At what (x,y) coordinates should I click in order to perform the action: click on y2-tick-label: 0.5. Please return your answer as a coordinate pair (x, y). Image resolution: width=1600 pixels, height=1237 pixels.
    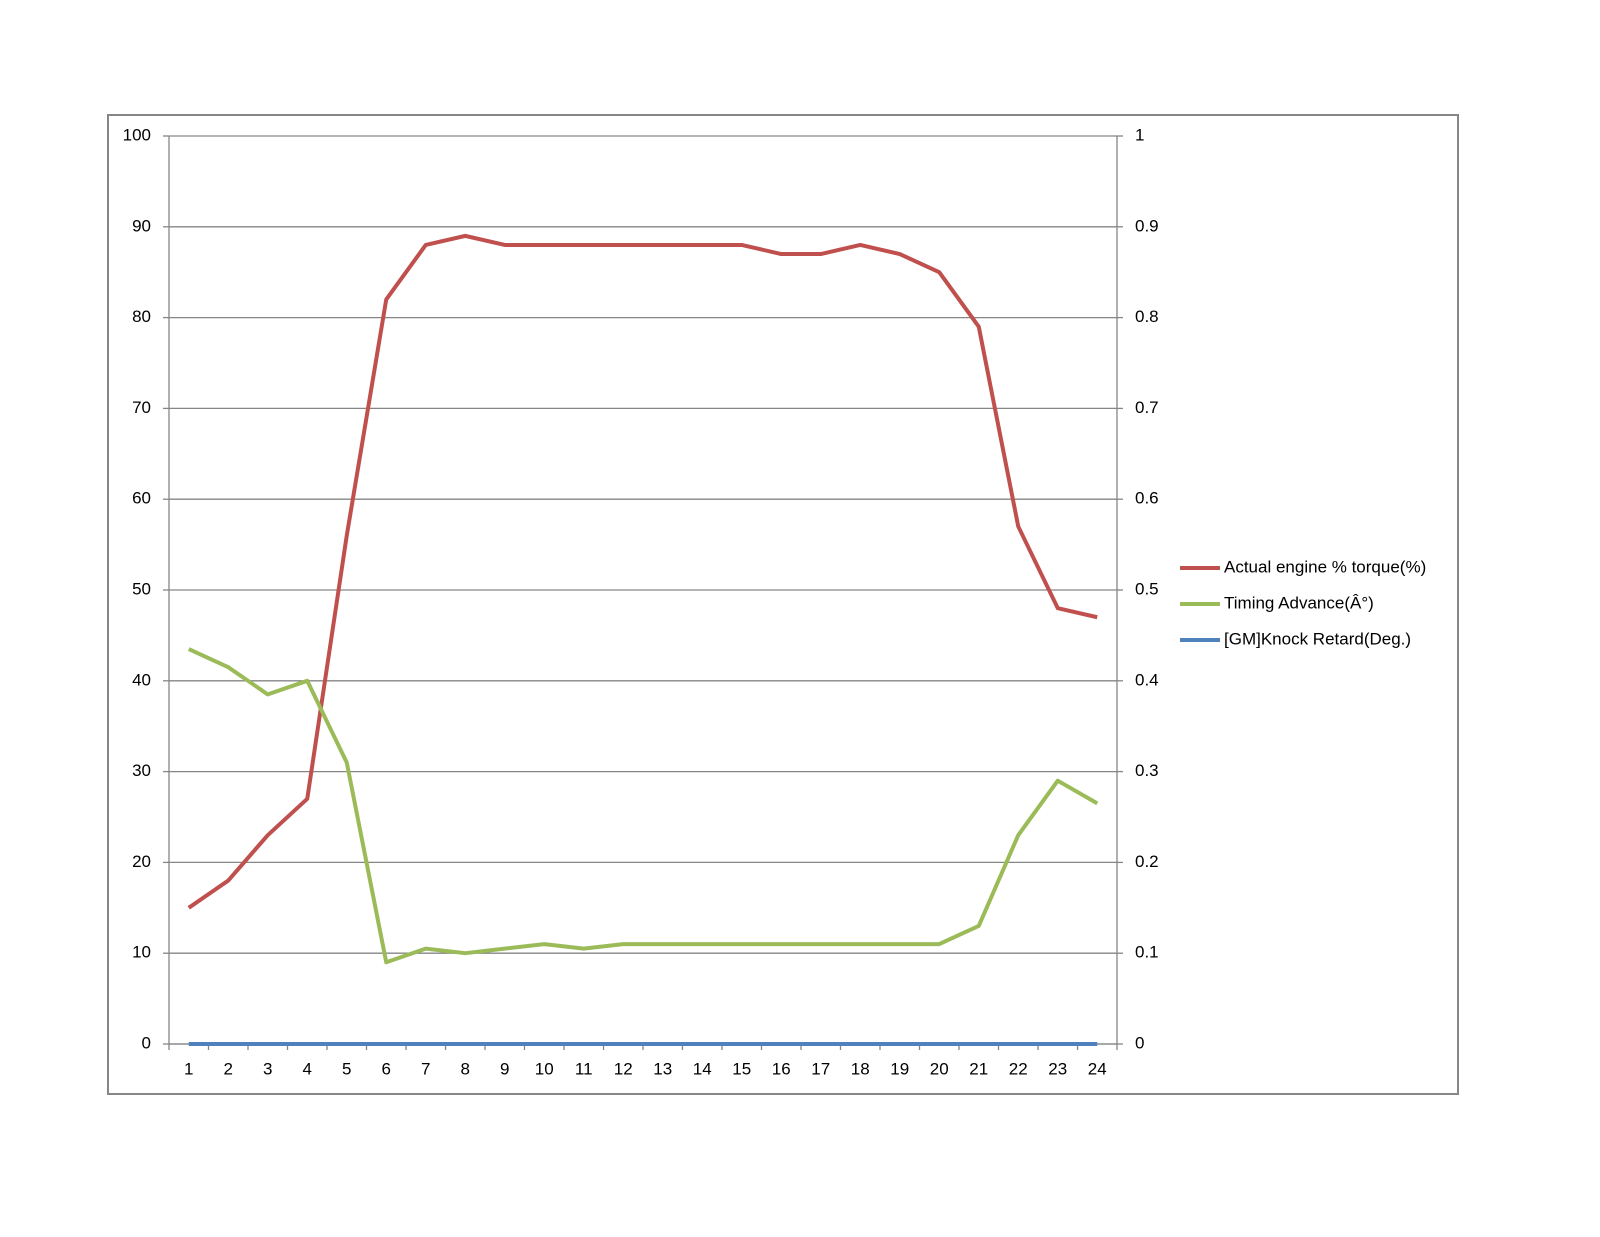
    Looking at the image, I should click on (1147, 588).